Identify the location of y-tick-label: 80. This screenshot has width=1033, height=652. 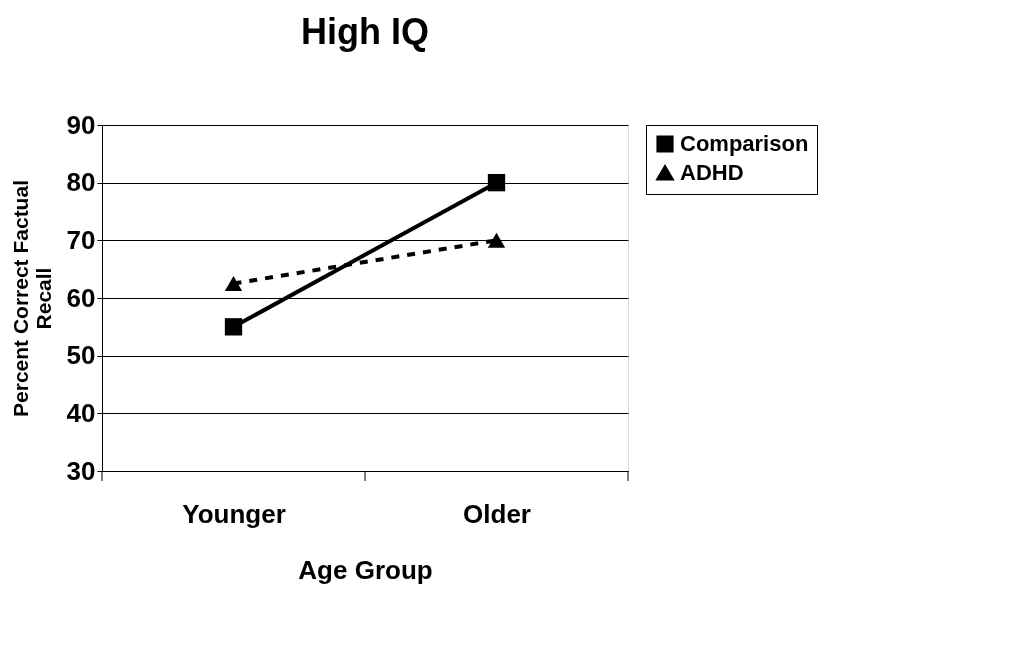
(81, 182).